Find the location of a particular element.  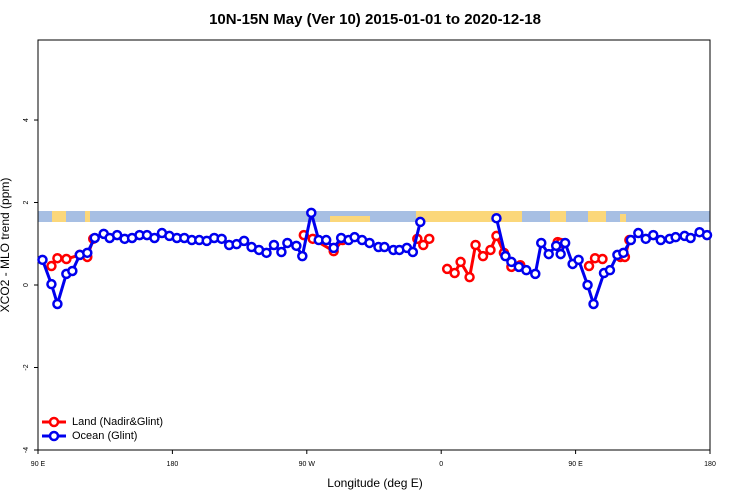

x-axis-label: Longitude (deg E) is located at coordinates (374, 483).